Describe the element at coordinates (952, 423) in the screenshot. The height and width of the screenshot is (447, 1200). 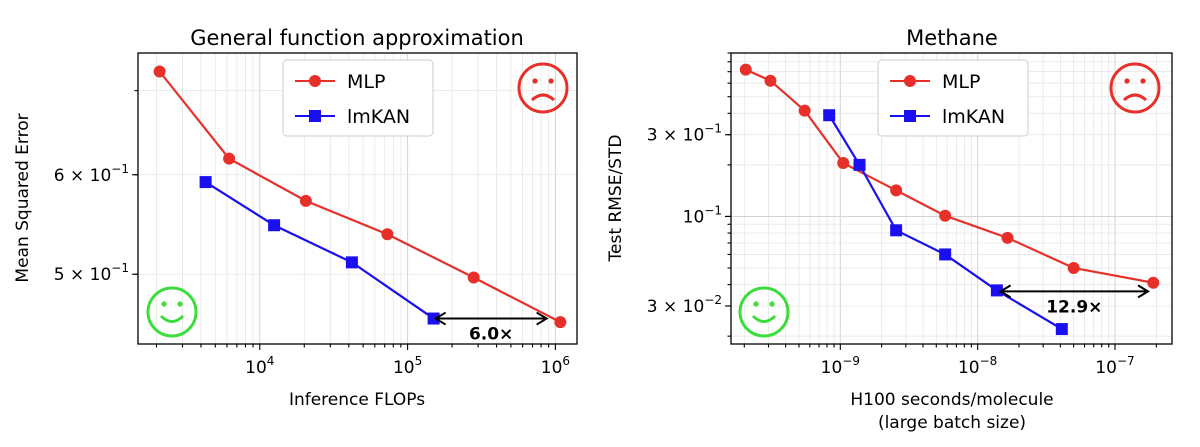
I see `x-axis-label-2: (large batch size)` at that location.